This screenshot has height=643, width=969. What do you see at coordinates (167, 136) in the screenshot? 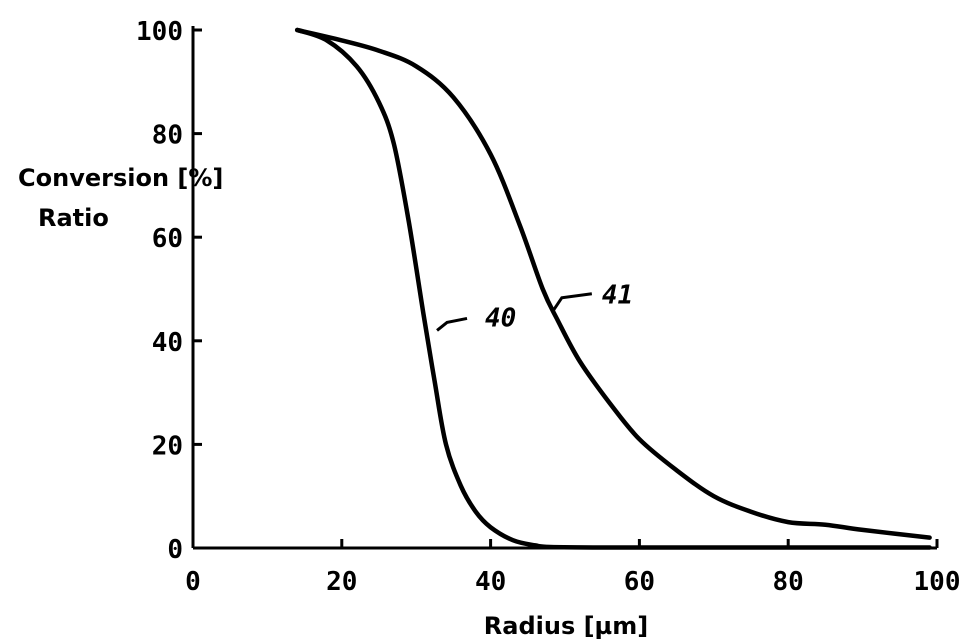
I see `y-tick-label: 80` at bounding box center [167, 136].